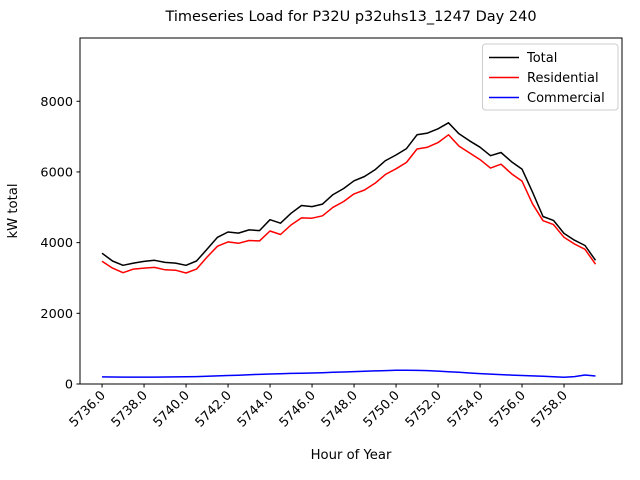 The image size is (640, 480). Describe the element at coordinates (56, 102) in the screenshot. I see `y-tick-label: 8000` at that location.